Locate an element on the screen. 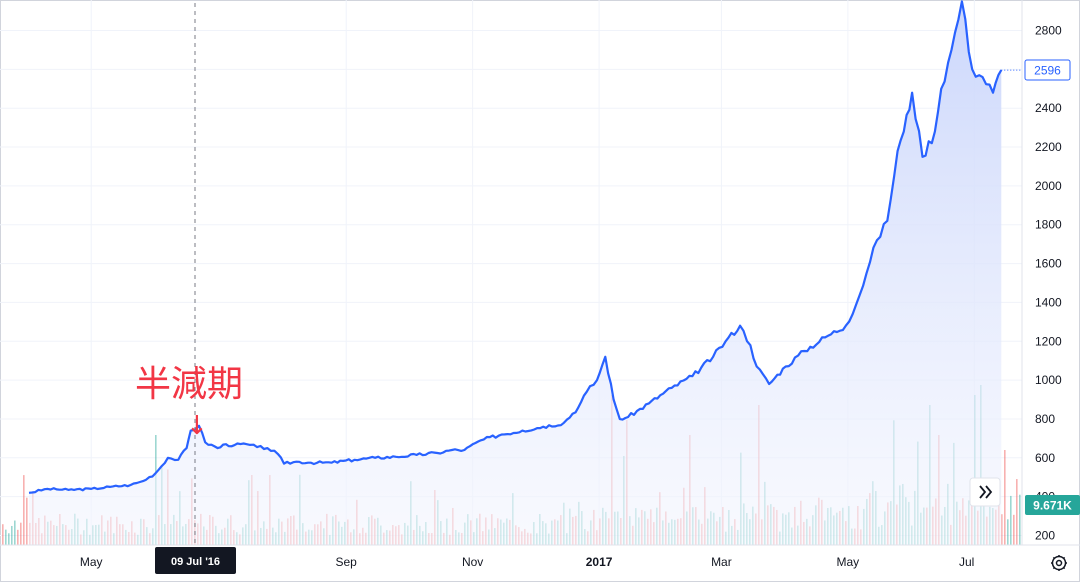 This screenshot has height=582, width=1080. volume-badge: 9.671K is located at coordinates (1052, 505).